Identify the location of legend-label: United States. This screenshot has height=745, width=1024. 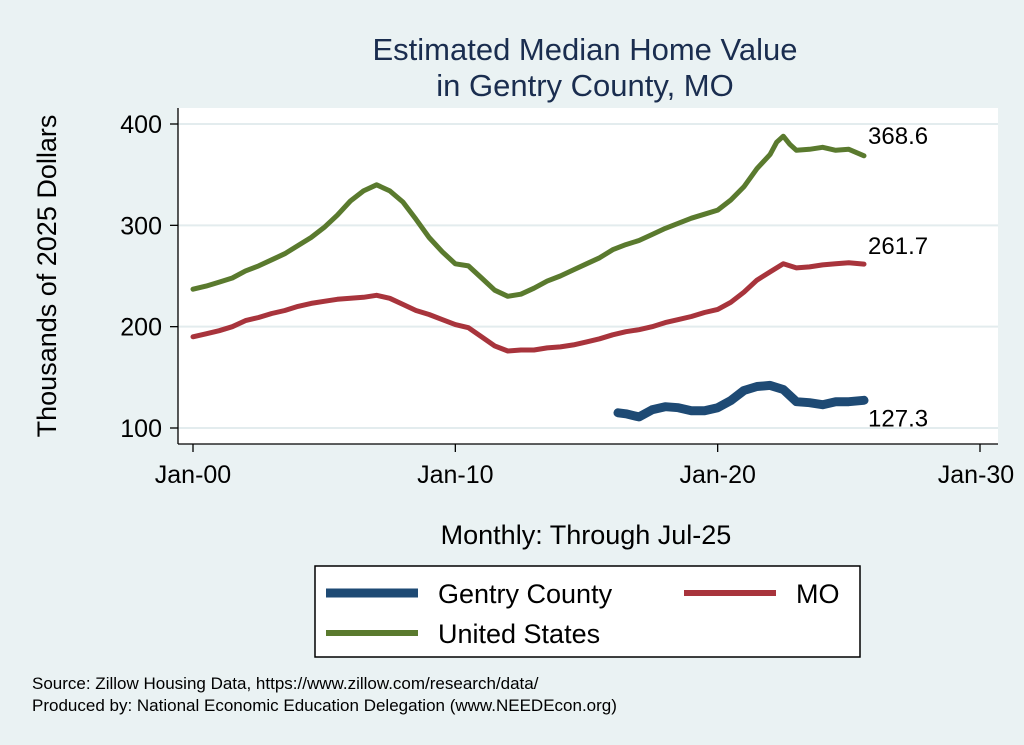
(519, 634).